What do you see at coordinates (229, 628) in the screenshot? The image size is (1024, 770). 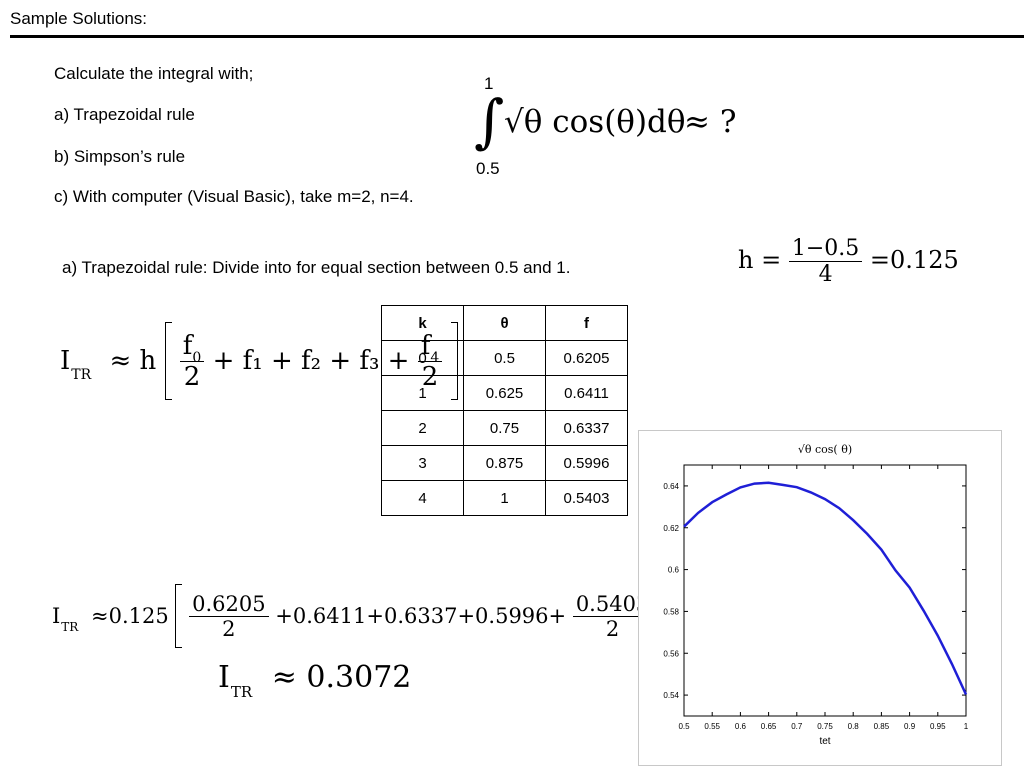 I see `numeric-first-denominator: 2` at bounding box center [229, 628].